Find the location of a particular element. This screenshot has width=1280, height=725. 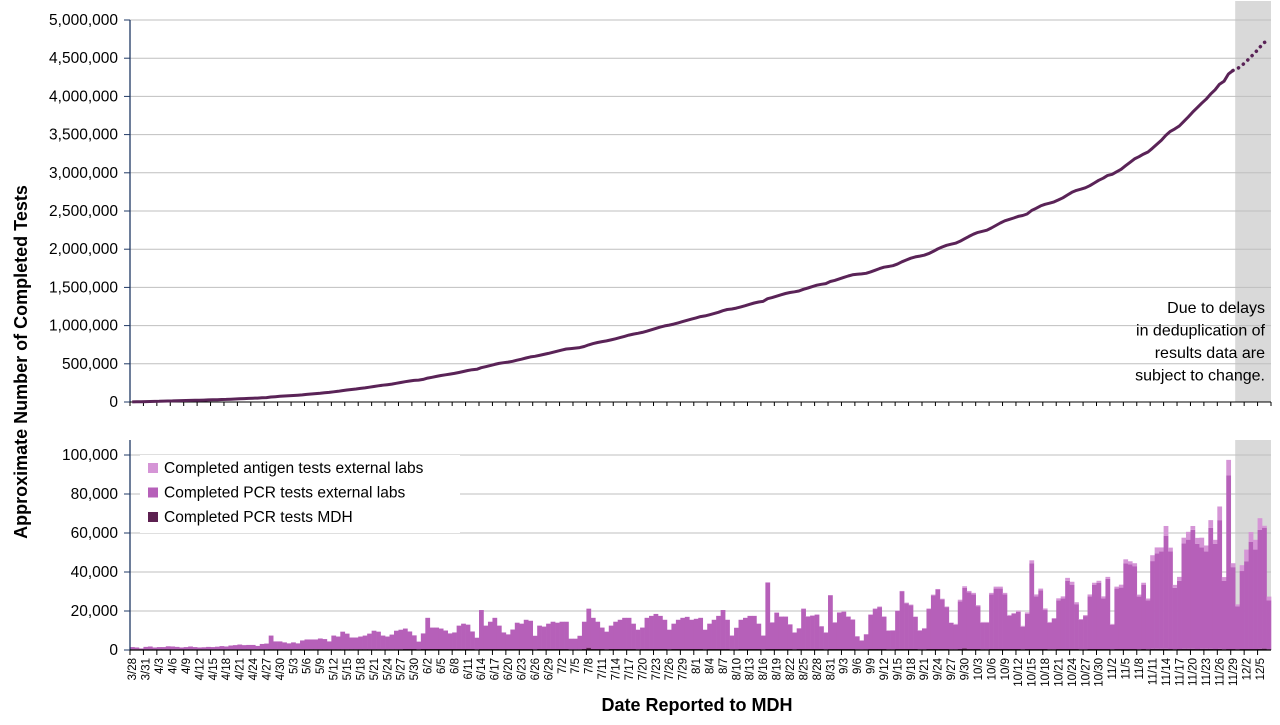

x-tick-label: 6/8 is located at coordinates (455, 666).